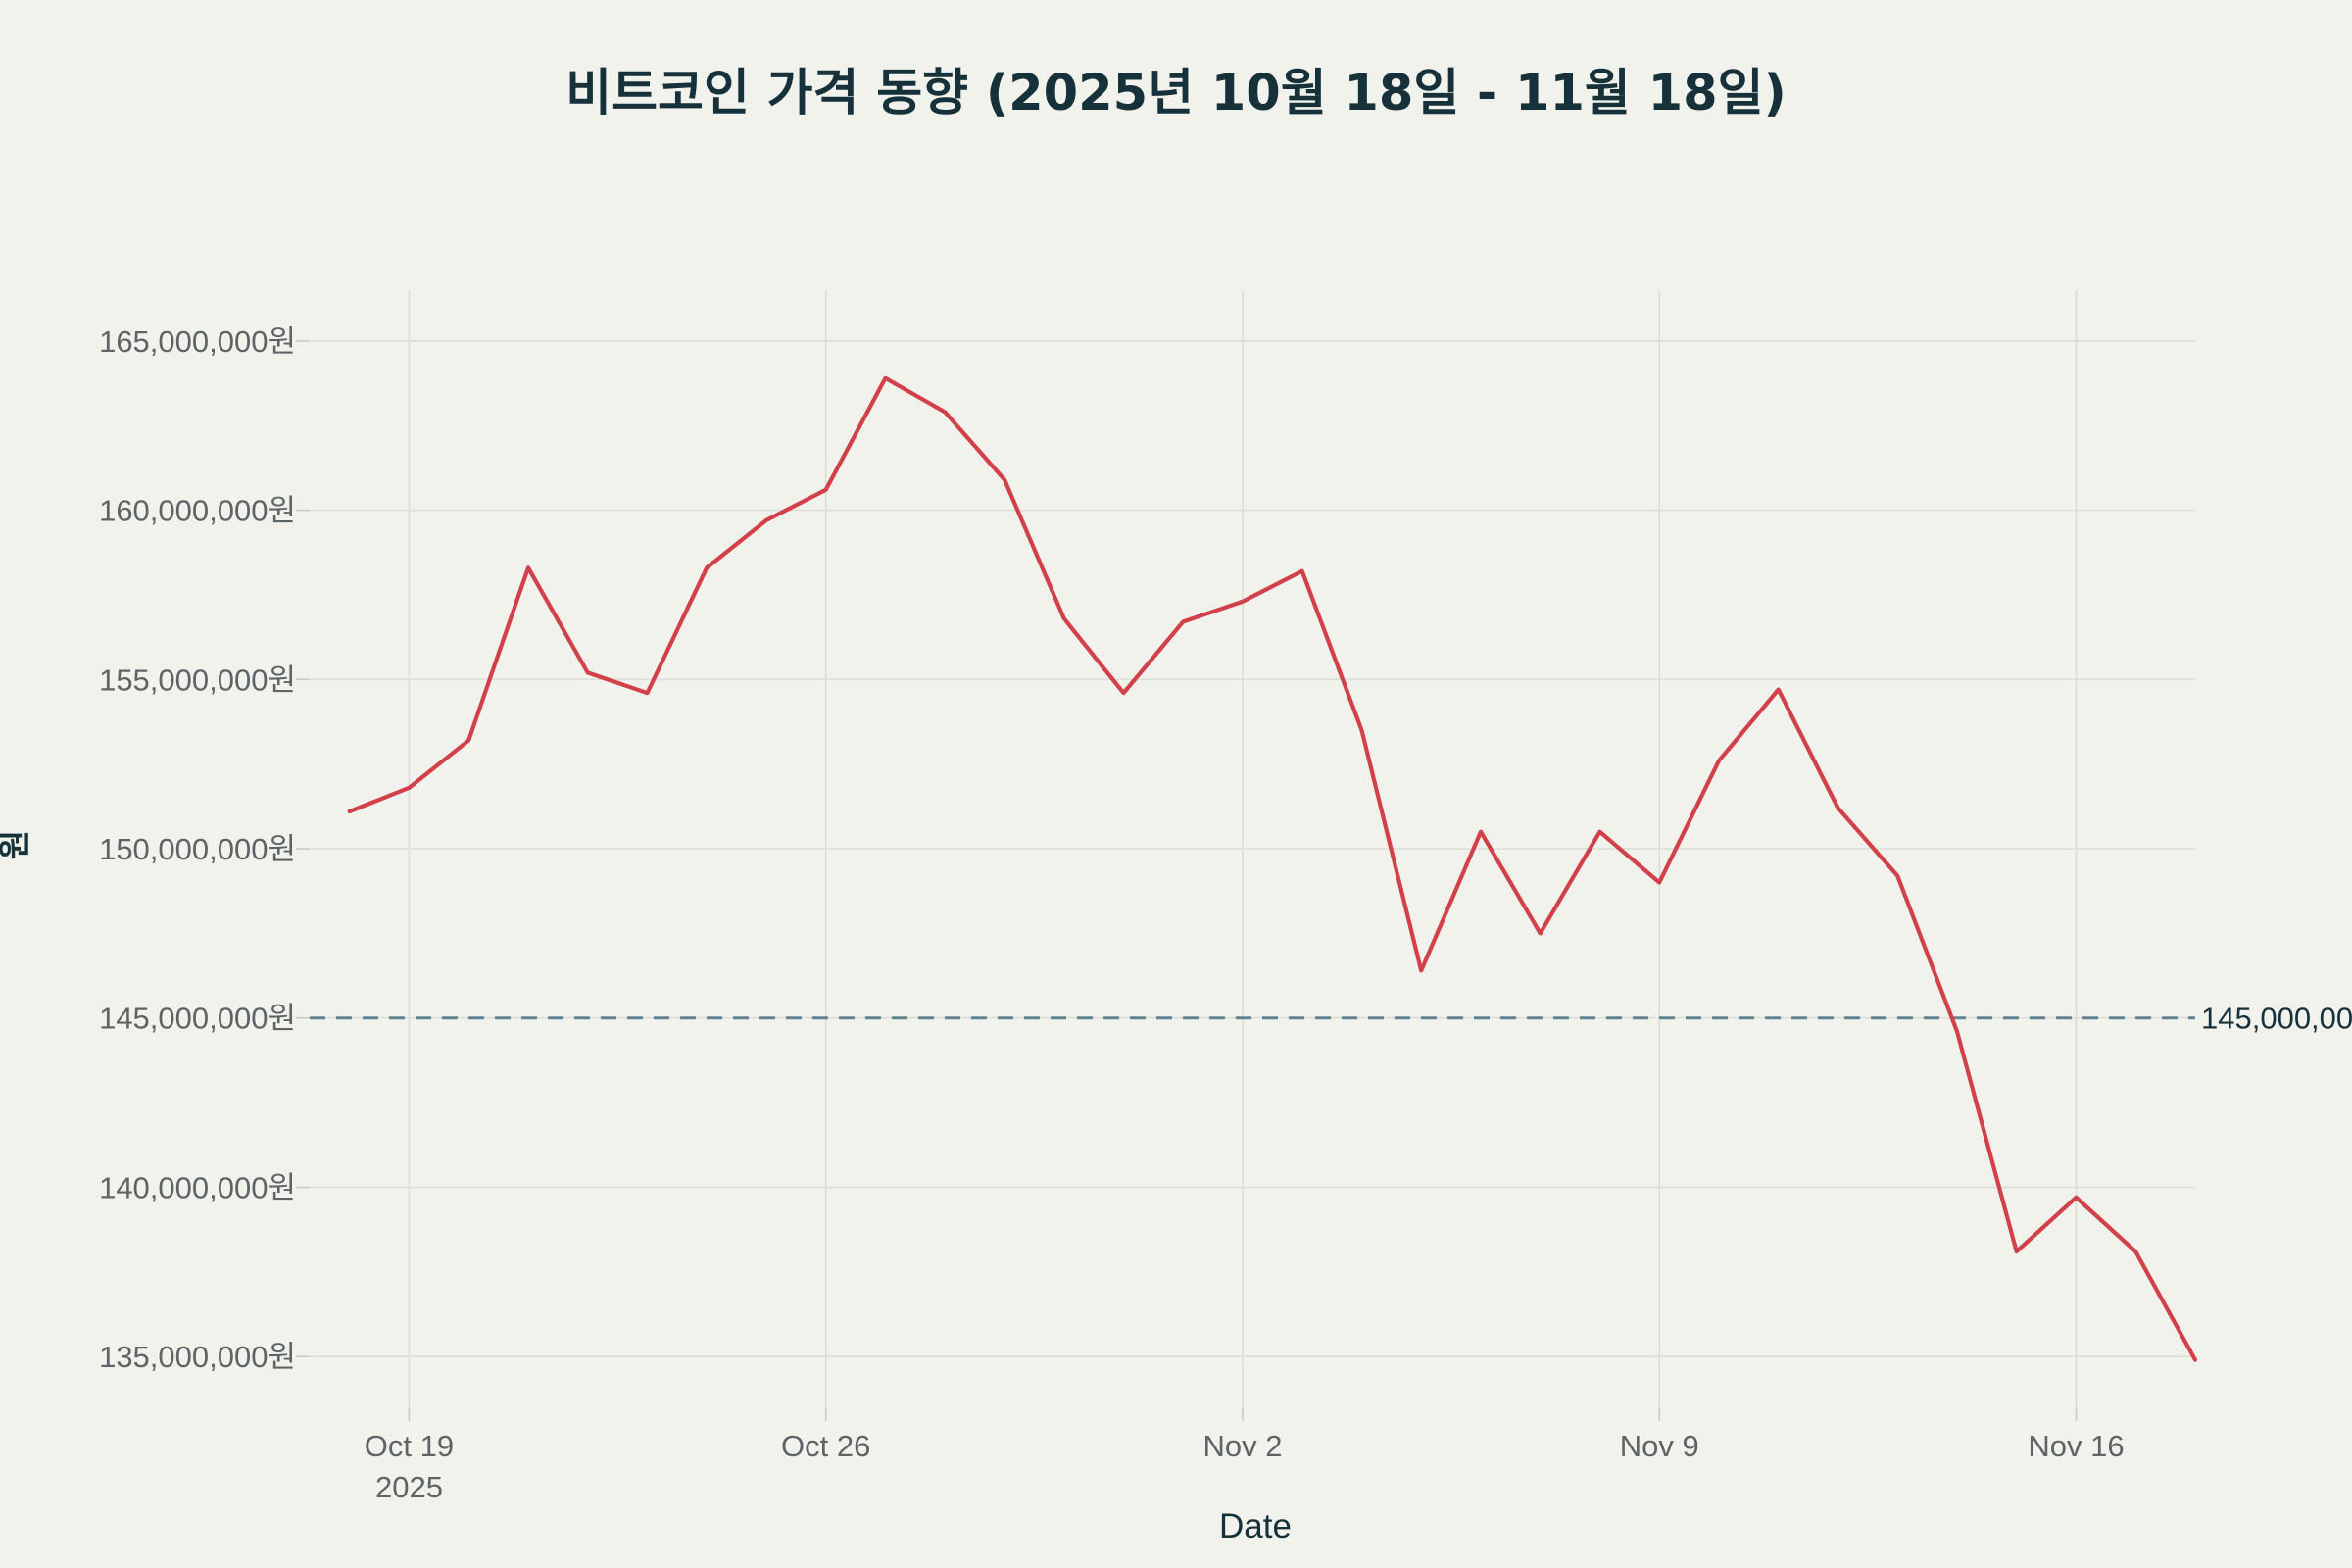 Image resolution: width=2352 pixels, height=1568 pixels. Describe the element at coordinates (1659, 1446) in the screenshot. I see `x-tick-label: Nov 9` at that location.